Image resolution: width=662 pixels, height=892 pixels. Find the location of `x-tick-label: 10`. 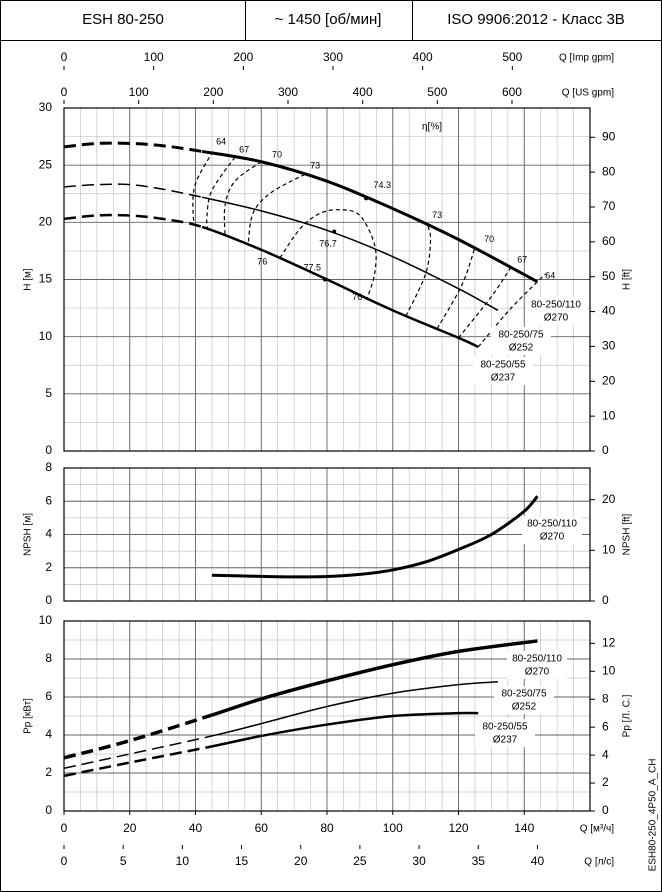

x-tick-label: 10 is located at coordinates (183, 861).